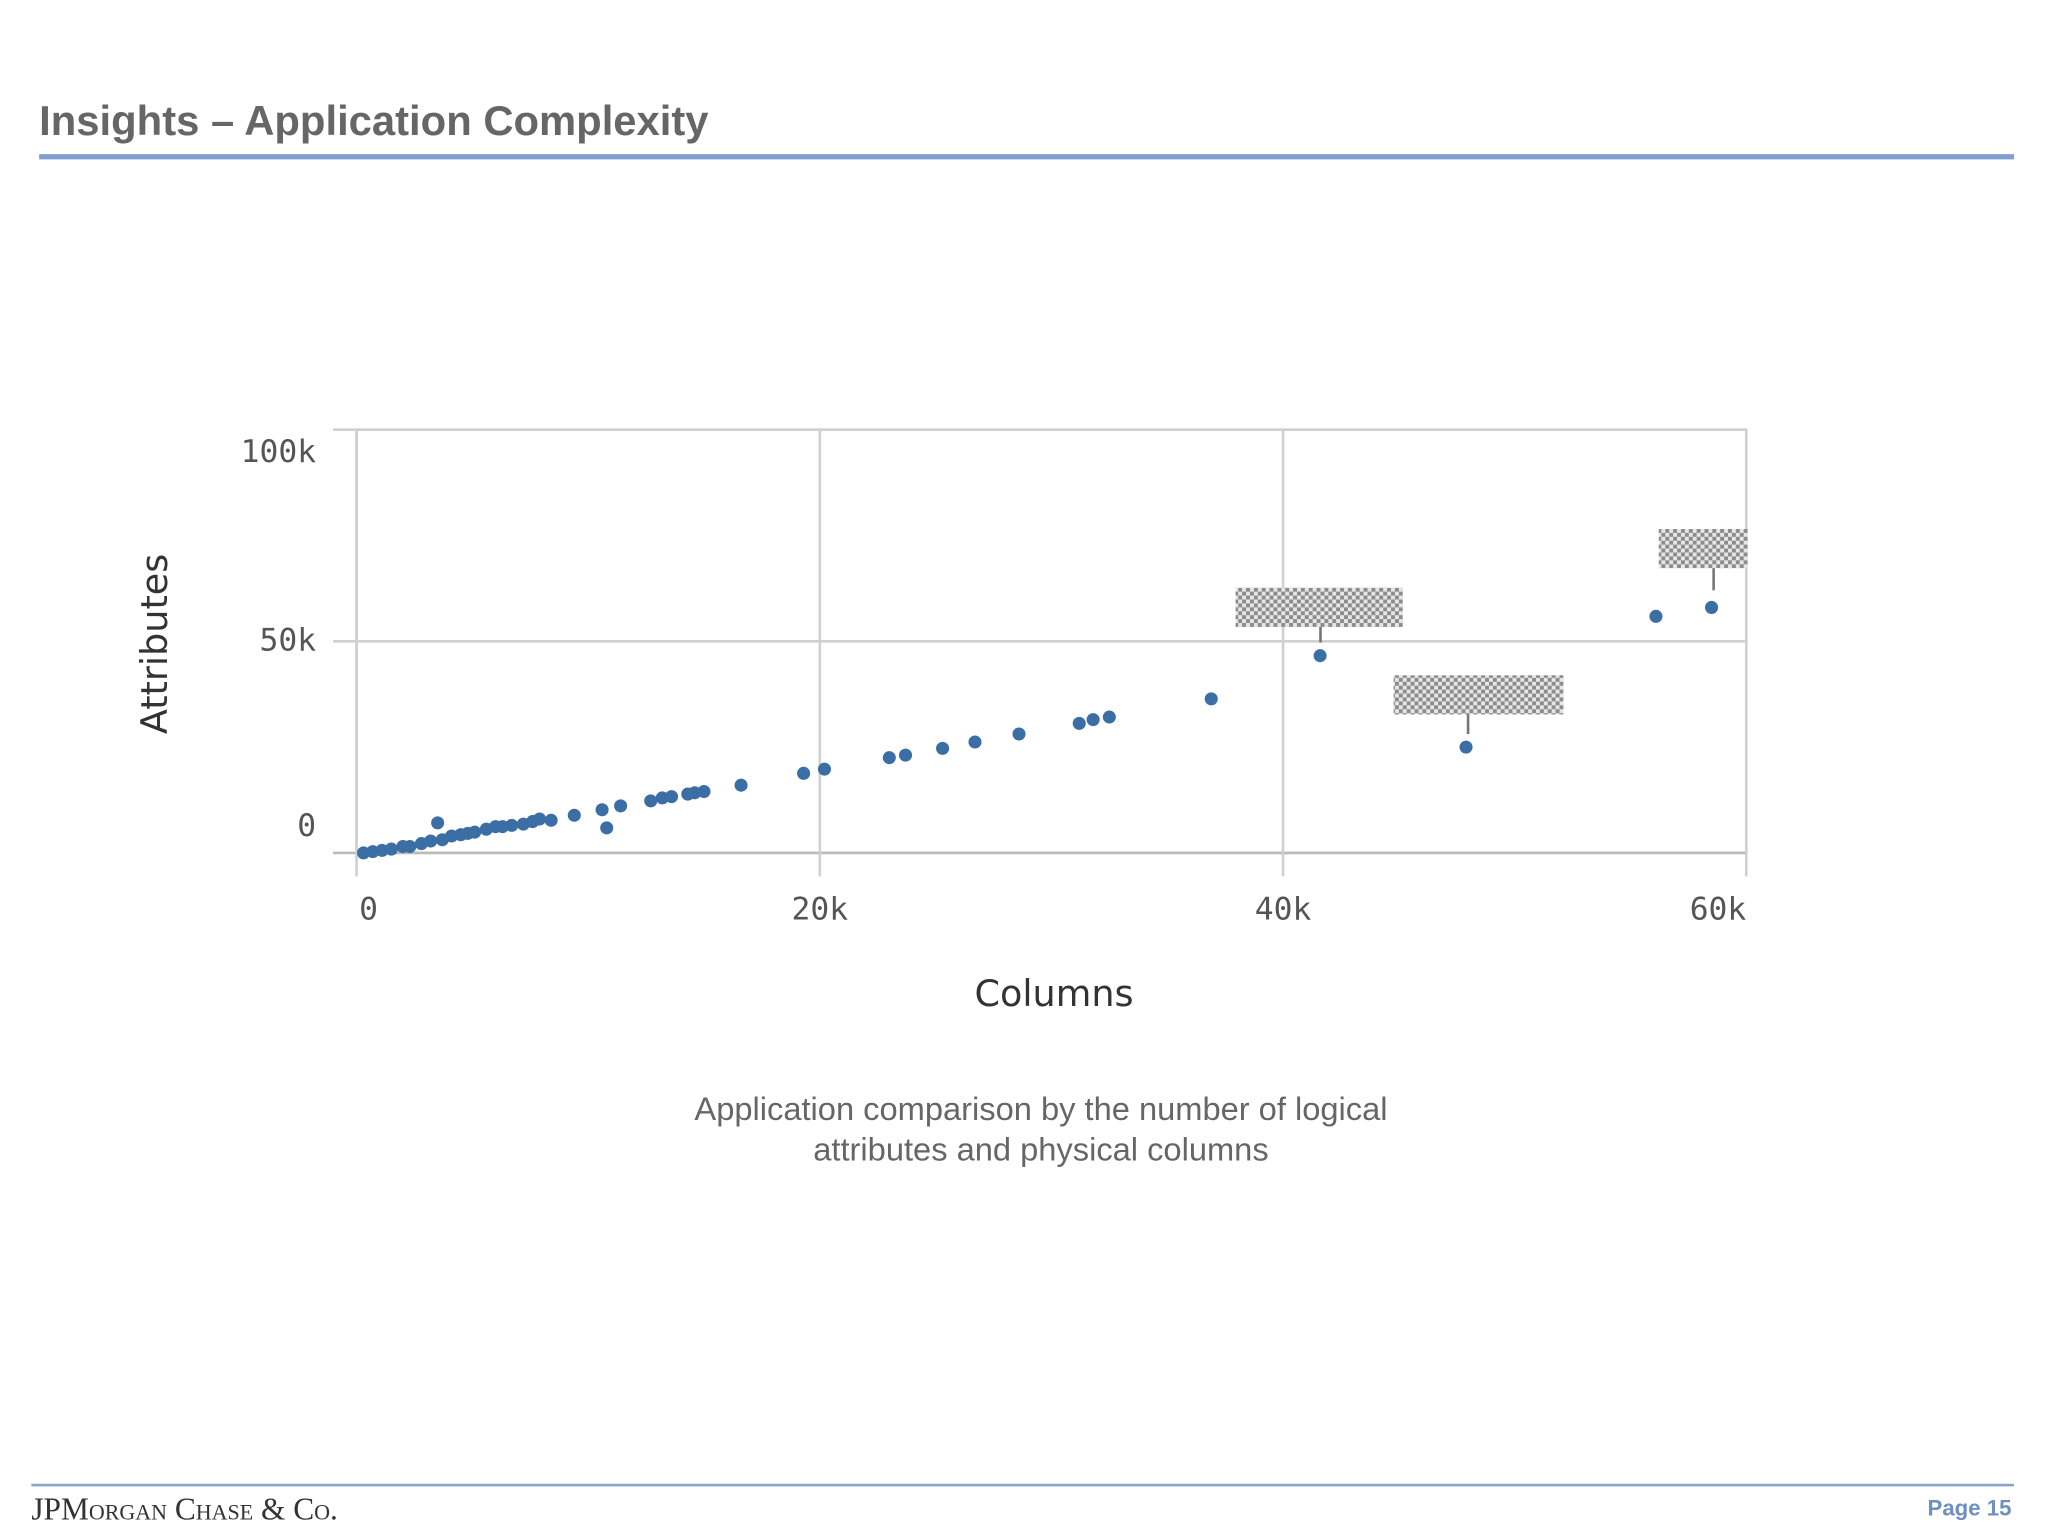 The height and width of the screenshot is (1536, 2048). What do you see at coordinates (154, 644) in the screenshot?
I see `y-axis-label: Attributes` at bounding box center [154, 644].